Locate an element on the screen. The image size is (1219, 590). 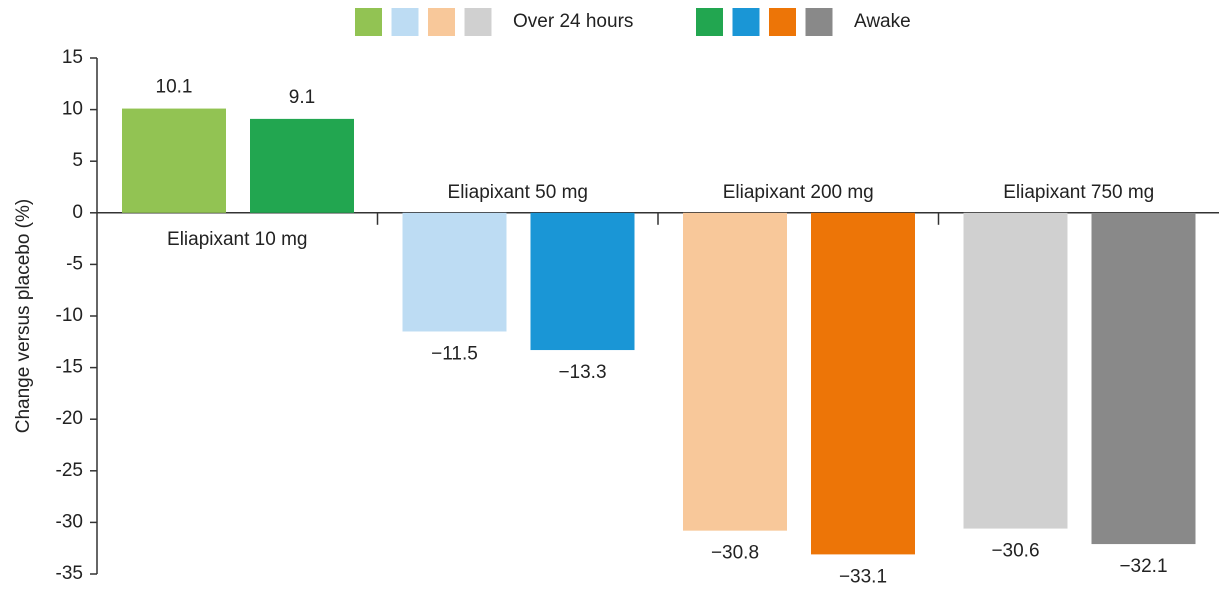
legend-label: Awake is located at coordinates (882, 21).